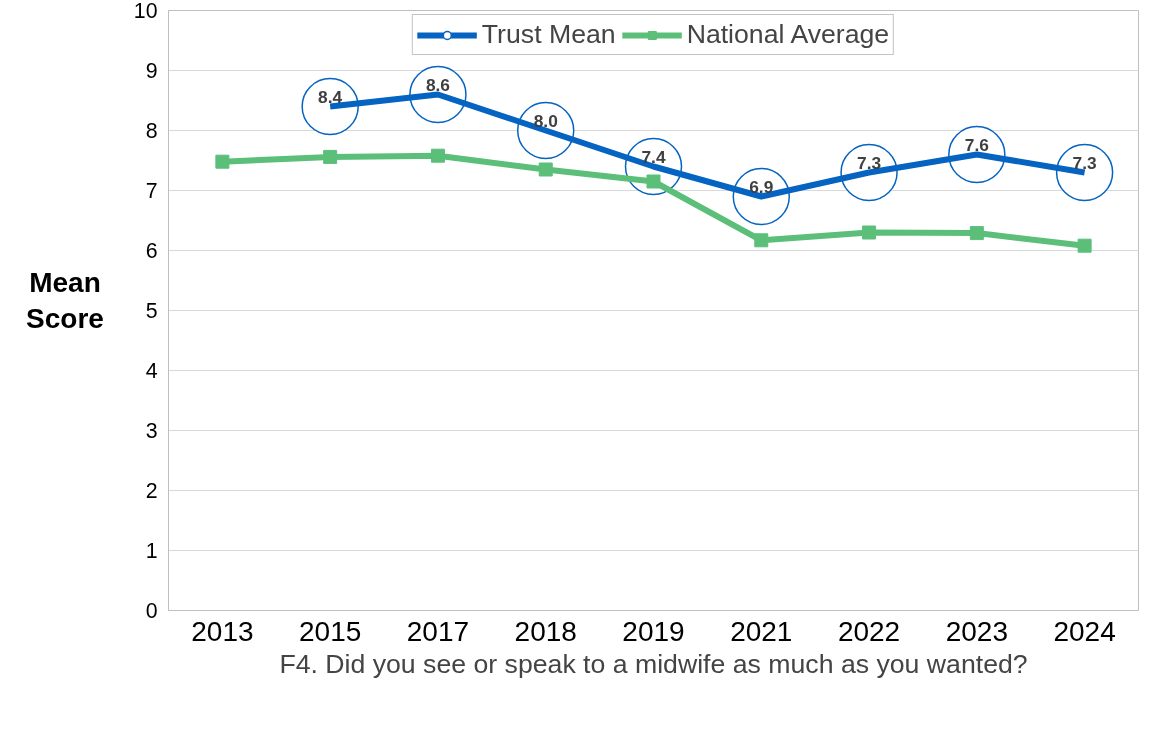 The image size is (1165, 738). I want to click on y-tick-label: 8, so click(151, 131).